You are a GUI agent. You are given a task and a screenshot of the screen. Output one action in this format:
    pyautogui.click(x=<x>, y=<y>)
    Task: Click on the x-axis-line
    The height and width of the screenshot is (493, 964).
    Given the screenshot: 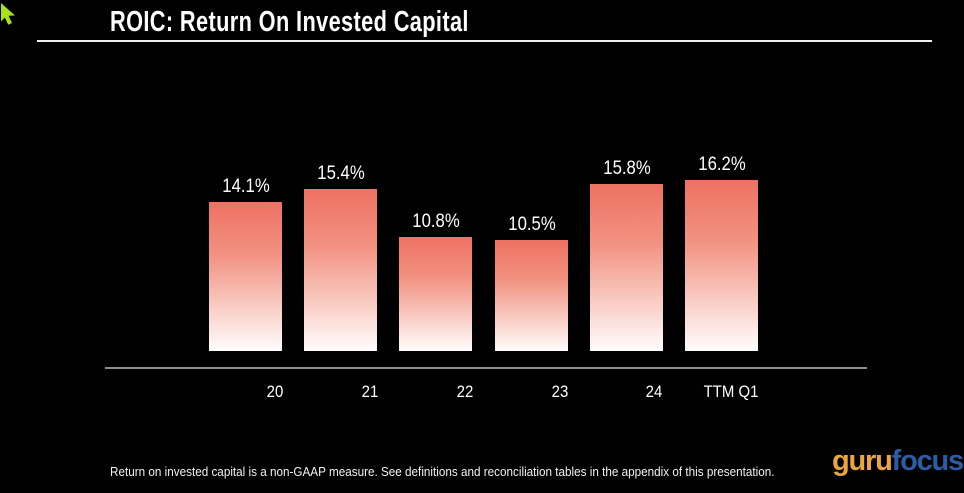 What is the action you would take?
    pyautogui.click(x=486, y=368)
    